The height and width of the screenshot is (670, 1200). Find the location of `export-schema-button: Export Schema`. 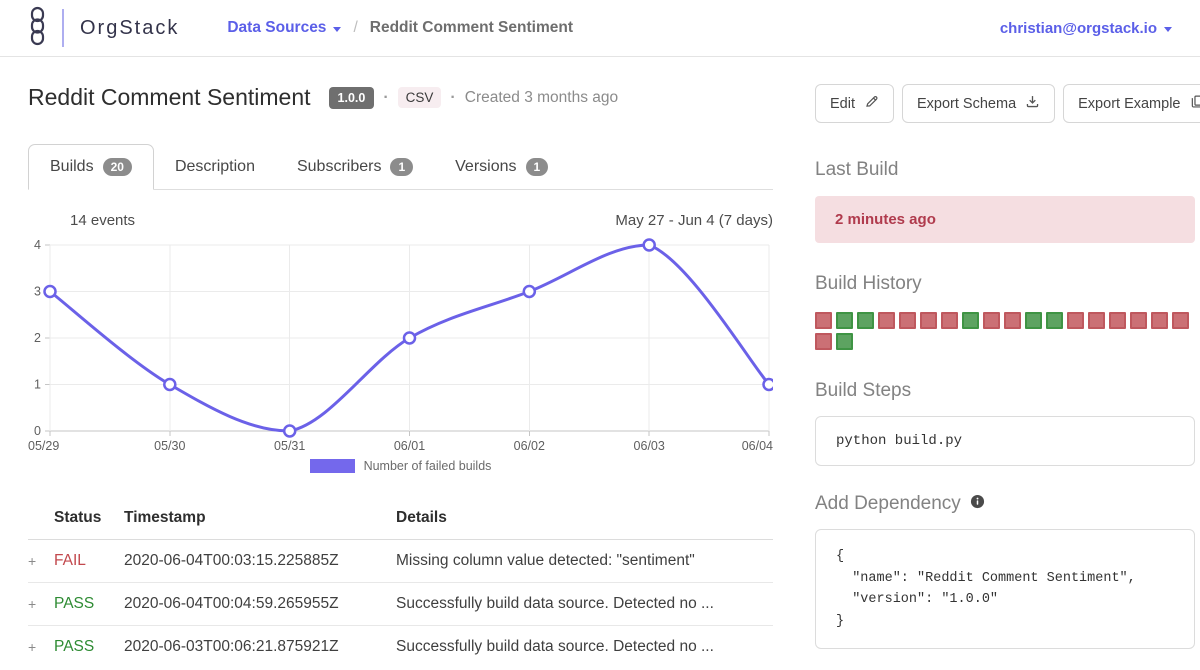

export-schema-button: Export Schema is located at coordinates (979, 103).